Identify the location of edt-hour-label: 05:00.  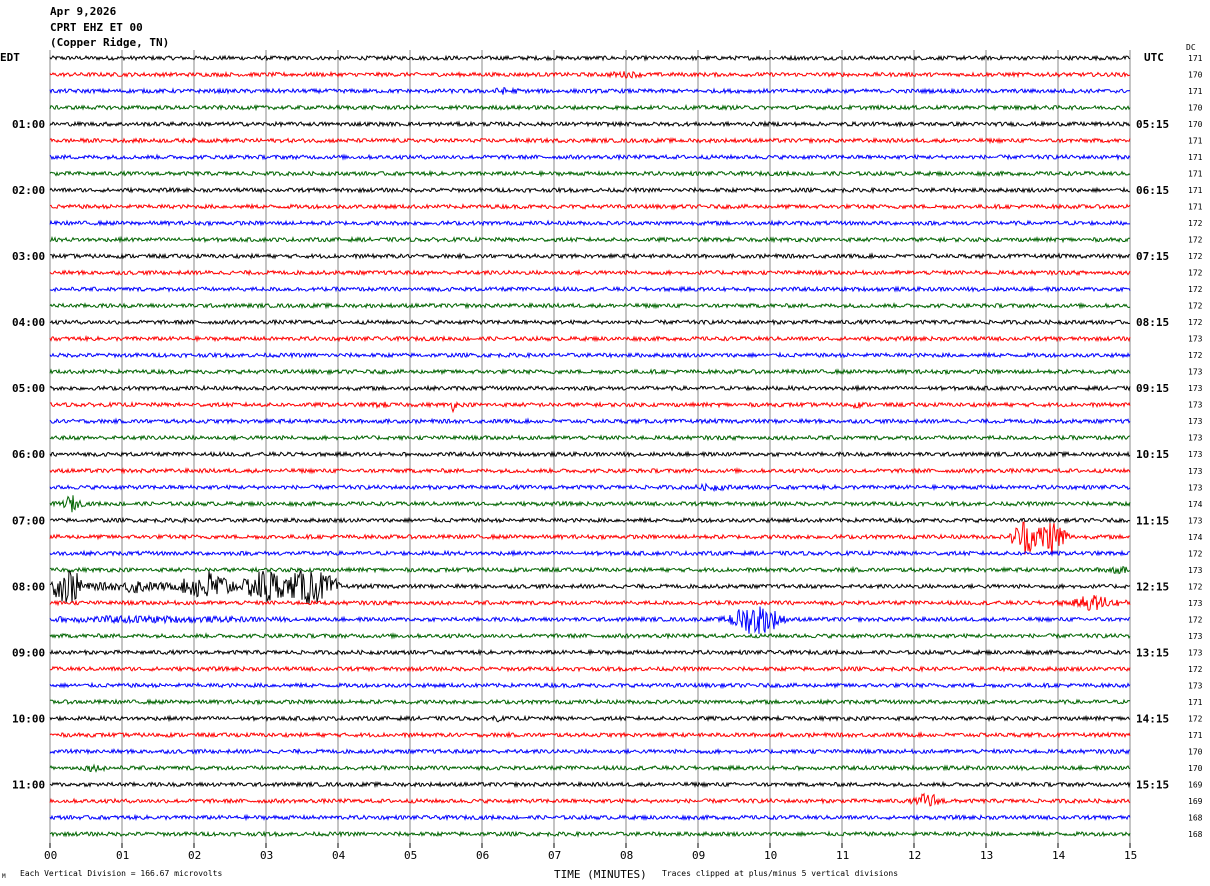
(28, 388).